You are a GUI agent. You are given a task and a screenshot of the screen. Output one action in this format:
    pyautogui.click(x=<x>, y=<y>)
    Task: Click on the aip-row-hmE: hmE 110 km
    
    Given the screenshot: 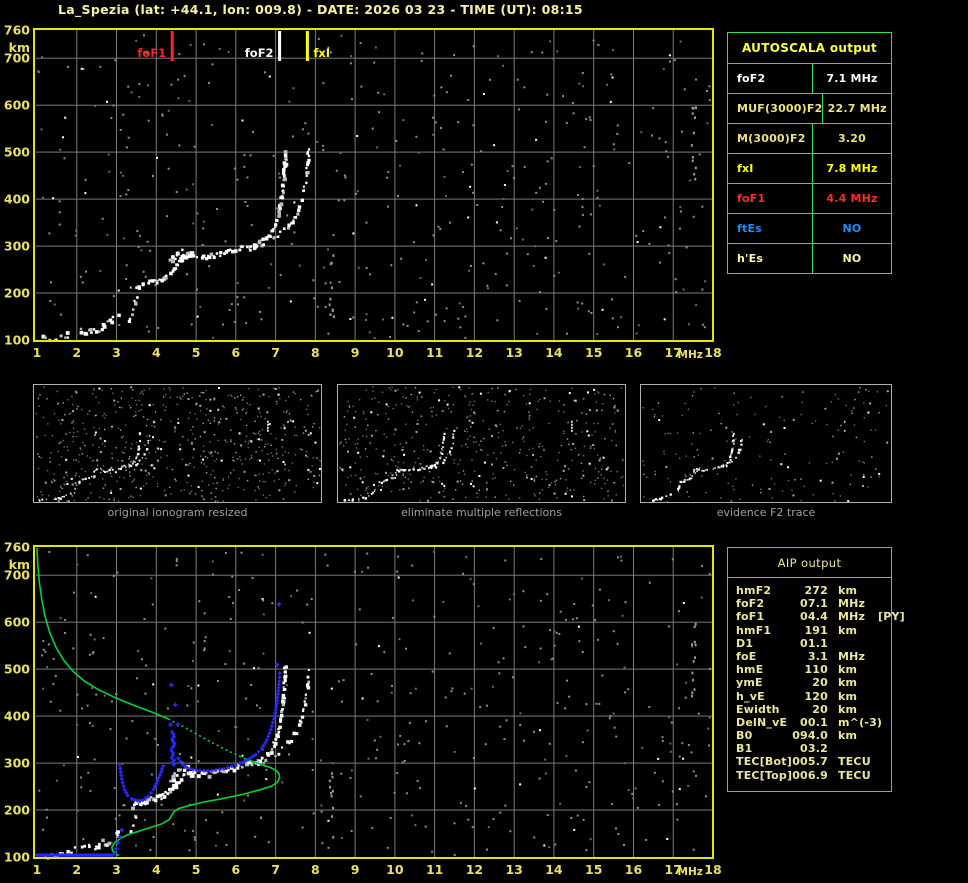 What is the action you would take?
    pyautogui.click(x=813, y=669)
    